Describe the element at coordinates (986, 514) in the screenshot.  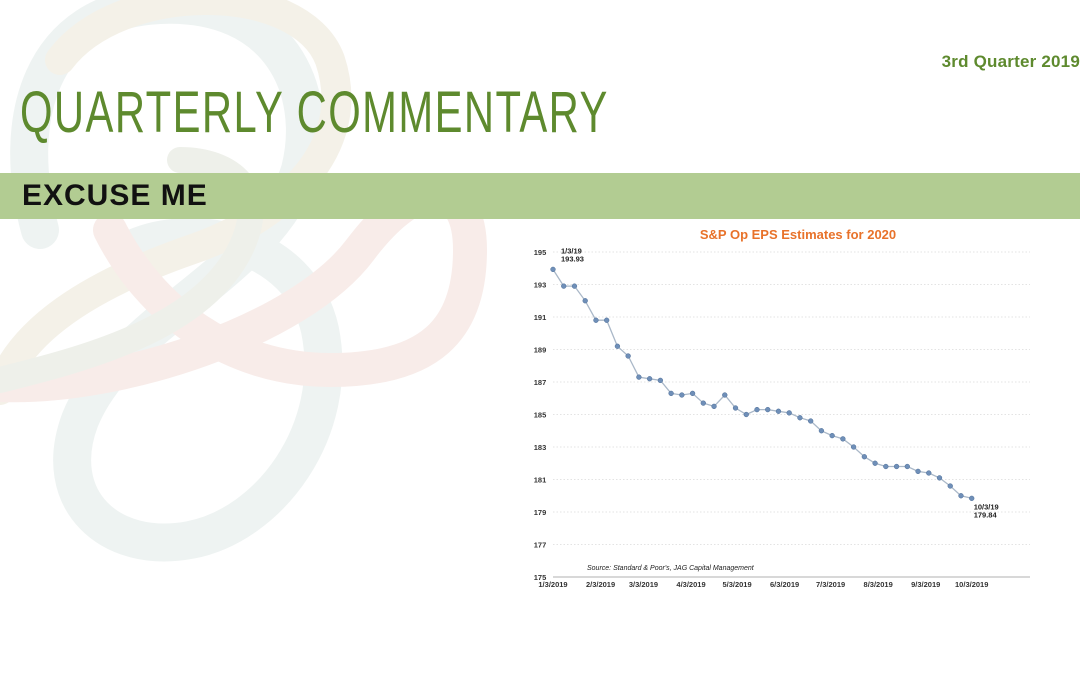
I see `annotation-label: 179.84` at that location.